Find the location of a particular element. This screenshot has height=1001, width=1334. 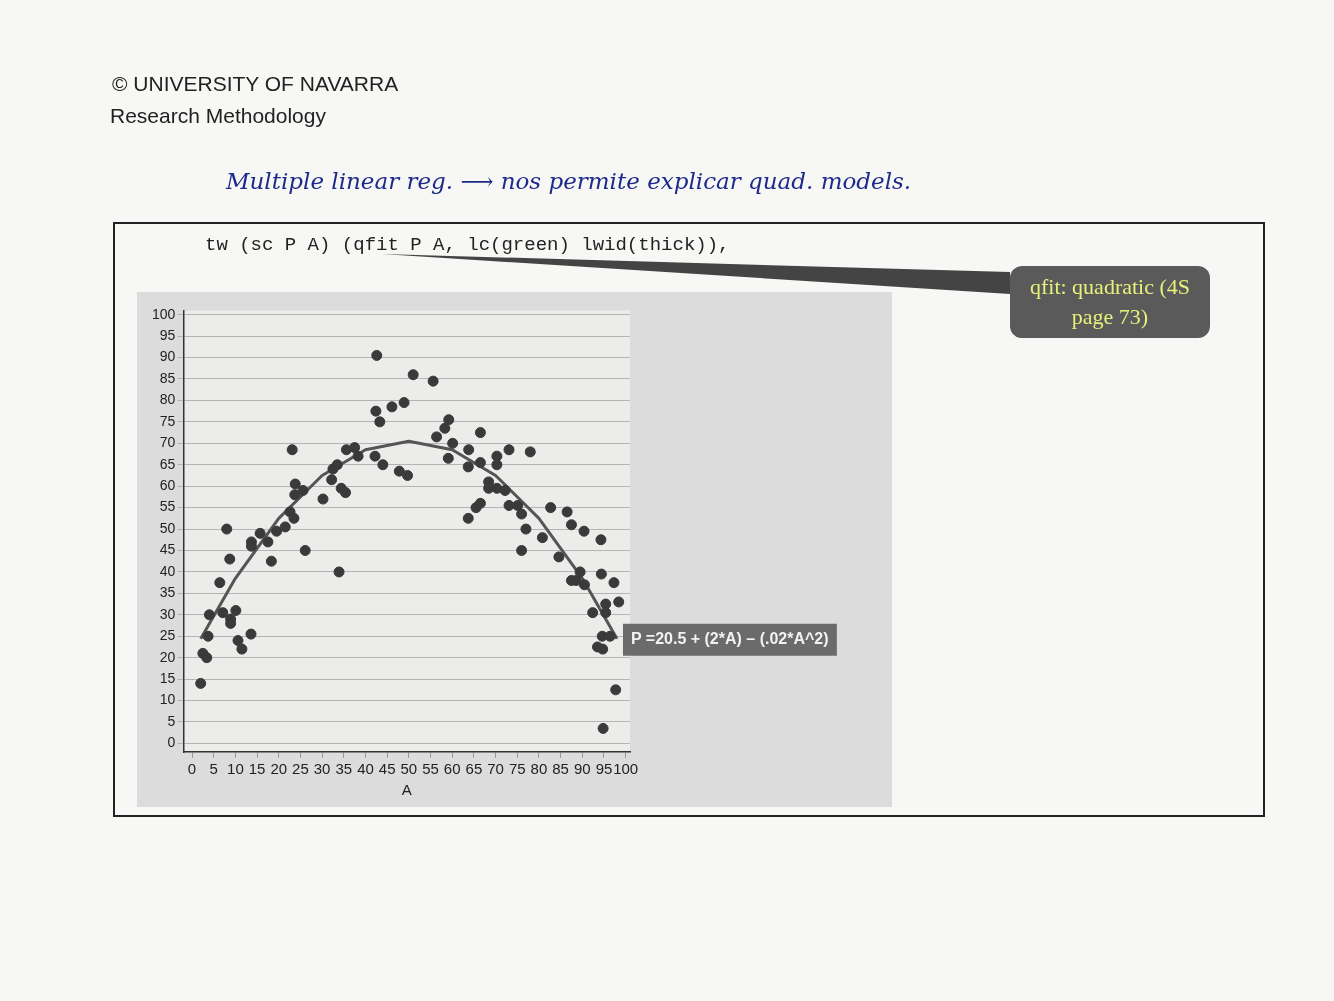

y-tick-label: 90 is located at coordinates (167, 356).